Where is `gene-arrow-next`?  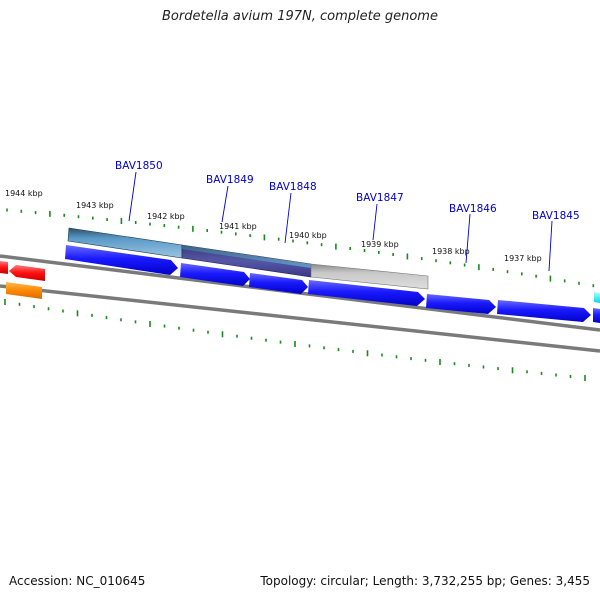
gene-arrow-next is located at coordinates (596, 315).